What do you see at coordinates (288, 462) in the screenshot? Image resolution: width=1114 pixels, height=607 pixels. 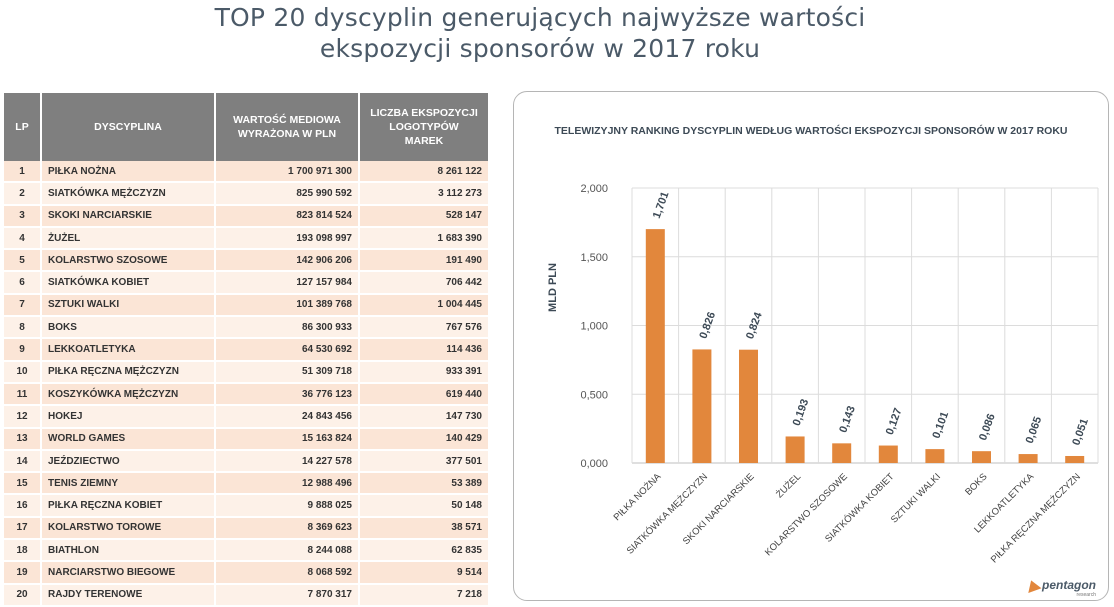 I see `row-media-value: 14 227 578` at bounding box center [288, 462].